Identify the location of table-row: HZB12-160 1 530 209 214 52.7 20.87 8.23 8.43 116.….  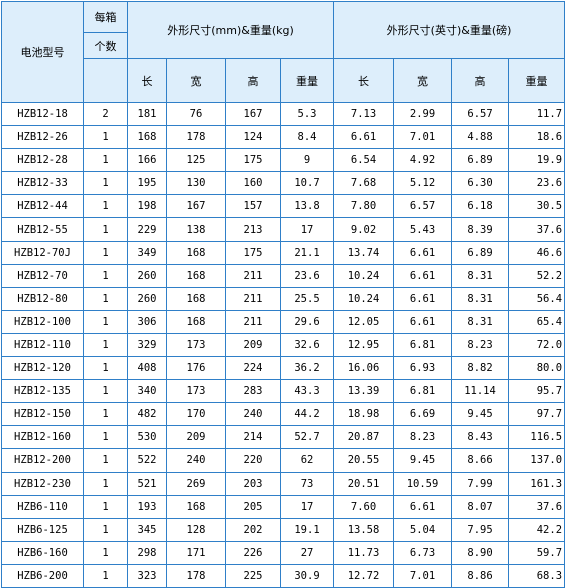
(283, 437).